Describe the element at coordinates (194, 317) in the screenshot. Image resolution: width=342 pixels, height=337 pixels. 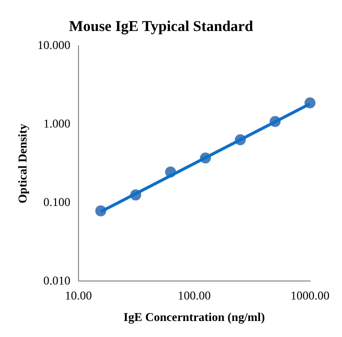
I see `x-axis-title: IgE Concerntration (ng/ml)` at that location.